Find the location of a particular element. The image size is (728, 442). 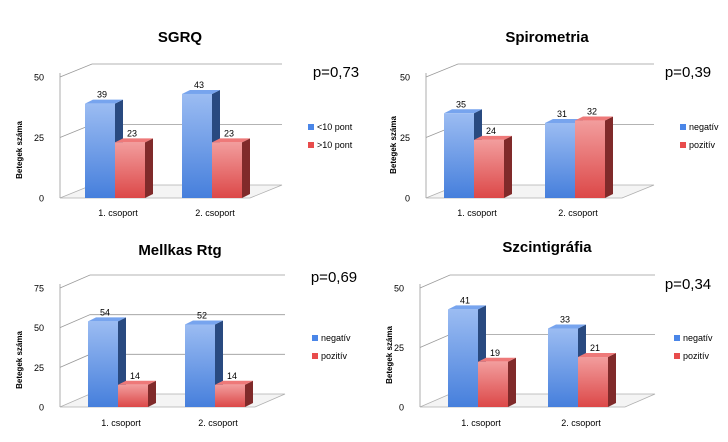

chart-title: SGRQ is located at coordinates (180, 37).